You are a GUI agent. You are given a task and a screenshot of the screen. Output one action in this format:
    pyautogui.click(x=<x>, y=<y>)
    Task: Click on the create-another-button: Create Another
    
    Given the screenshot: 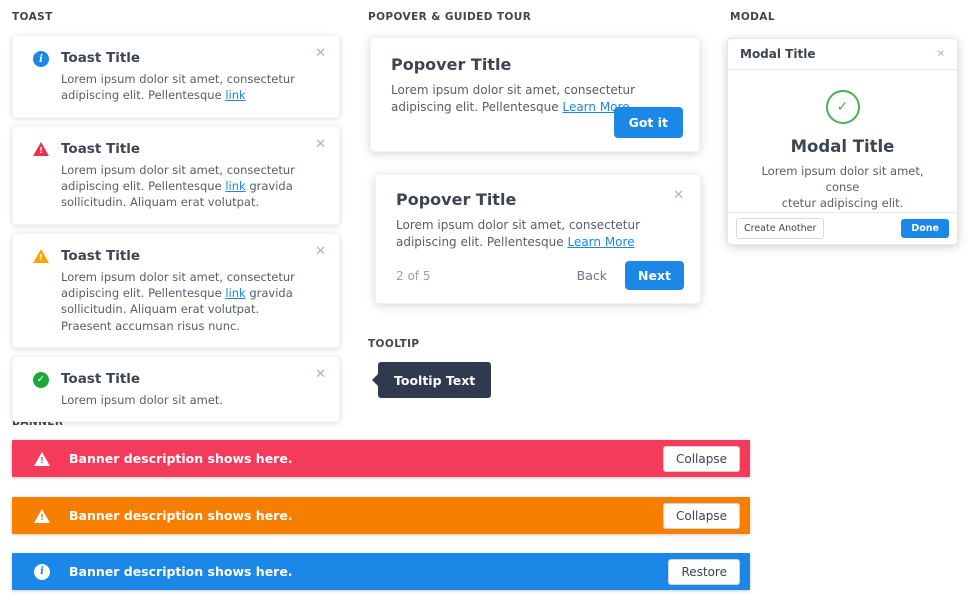 What is the action you would take?
    pyautogui.click(x=780, y=228)
    